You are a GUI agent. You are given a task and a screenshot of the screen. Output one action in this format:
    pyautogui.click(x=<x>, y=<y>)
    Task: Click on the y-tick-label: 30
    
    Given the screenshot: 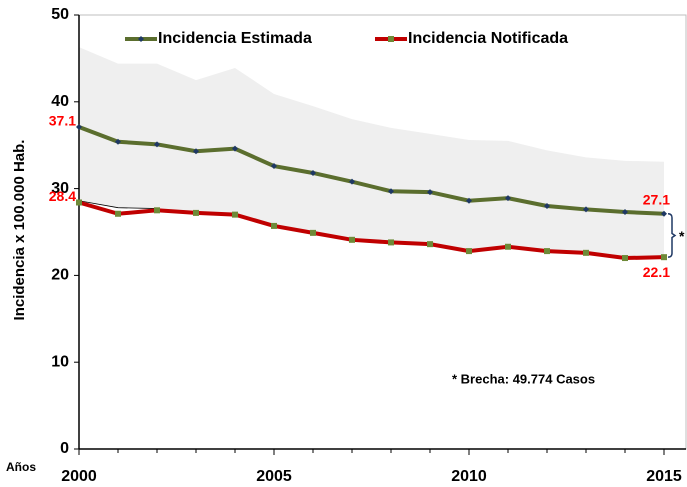 What is the action you would take?
    pyautogui.click(x=60, y=188)
    